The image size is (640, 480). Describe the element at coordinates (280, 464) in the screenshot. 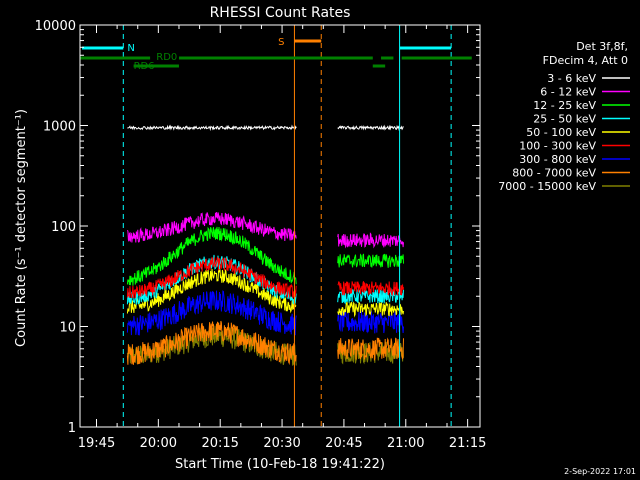

I see `x-axis-label: Start Time (10-Feb-18 19:41:22)` at that location.